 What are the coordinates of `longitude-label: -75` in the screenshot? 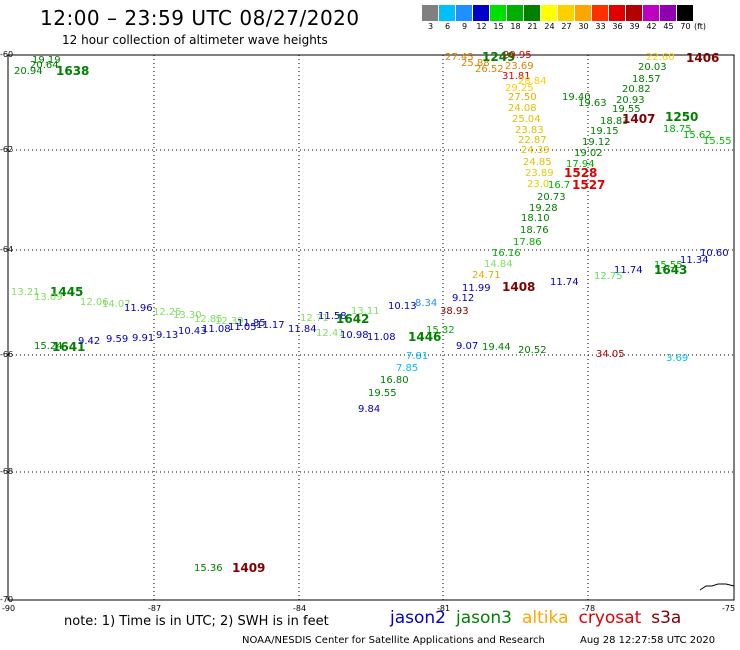 It's located at (729, 608).